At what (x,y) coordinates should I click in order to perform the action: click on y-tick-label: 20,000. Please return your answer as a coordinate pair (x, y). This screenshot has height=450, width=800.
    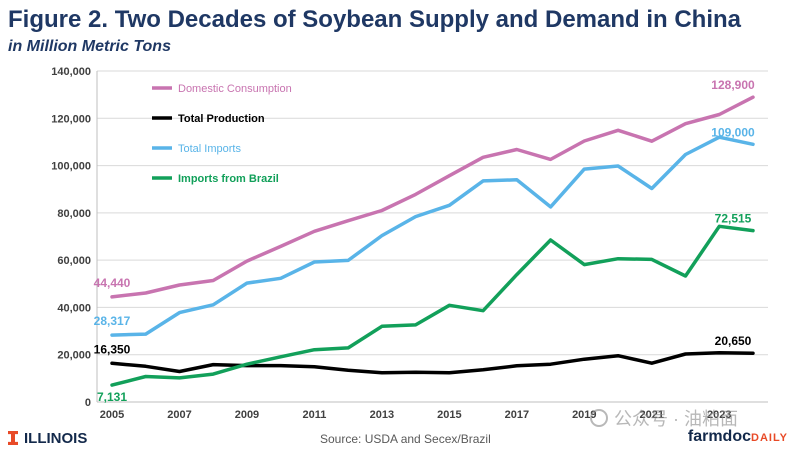
    Looking at the image, I should click on (74, 356).